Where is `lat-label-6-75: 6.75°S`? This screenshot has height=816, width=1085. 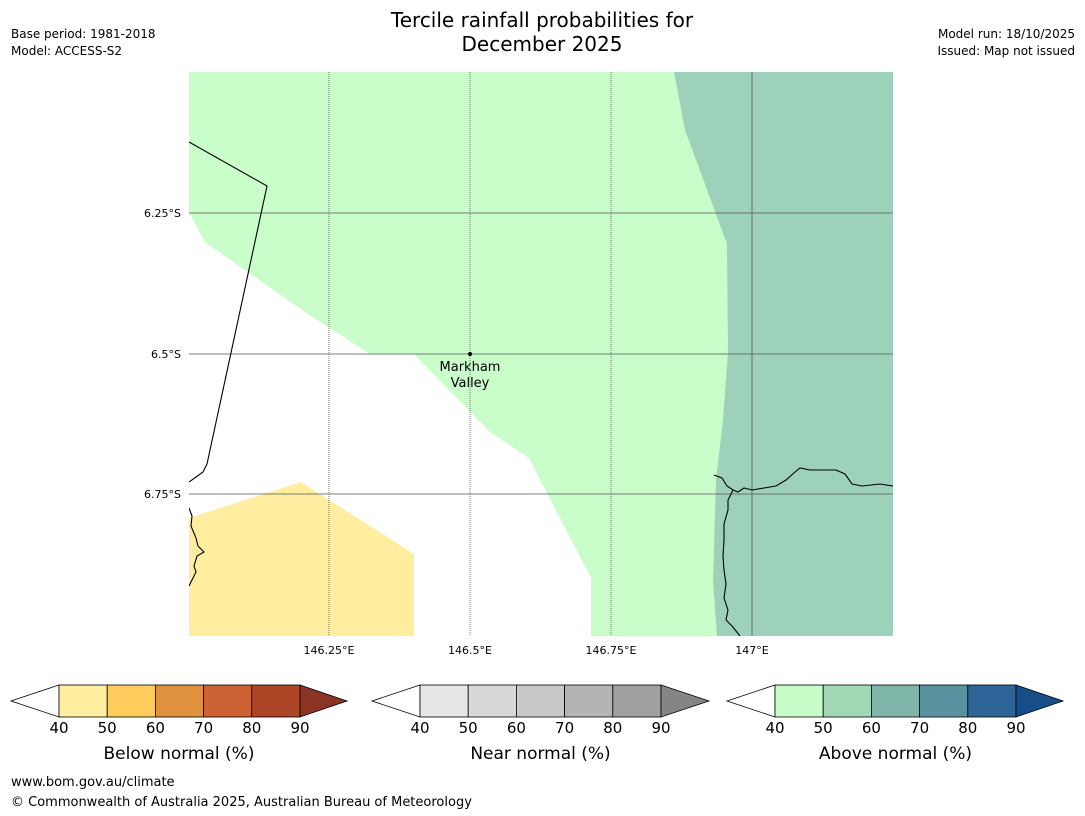 lat-label-6-75: 6.75°S is located at coordinates (162, 494).